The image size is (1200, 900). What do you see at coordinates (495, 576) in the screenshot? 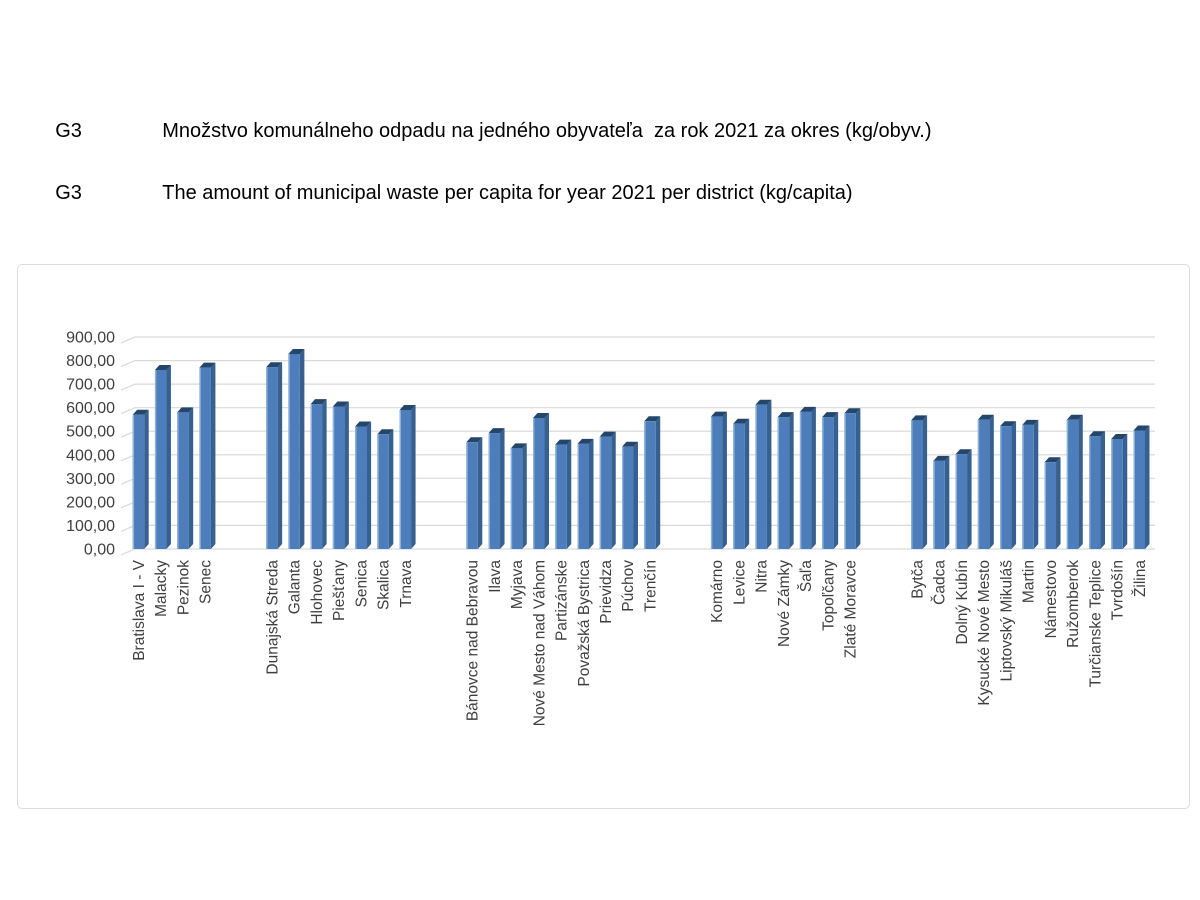
I see `x-axis-category-label: Ilava` at bounding box center [495, 576].